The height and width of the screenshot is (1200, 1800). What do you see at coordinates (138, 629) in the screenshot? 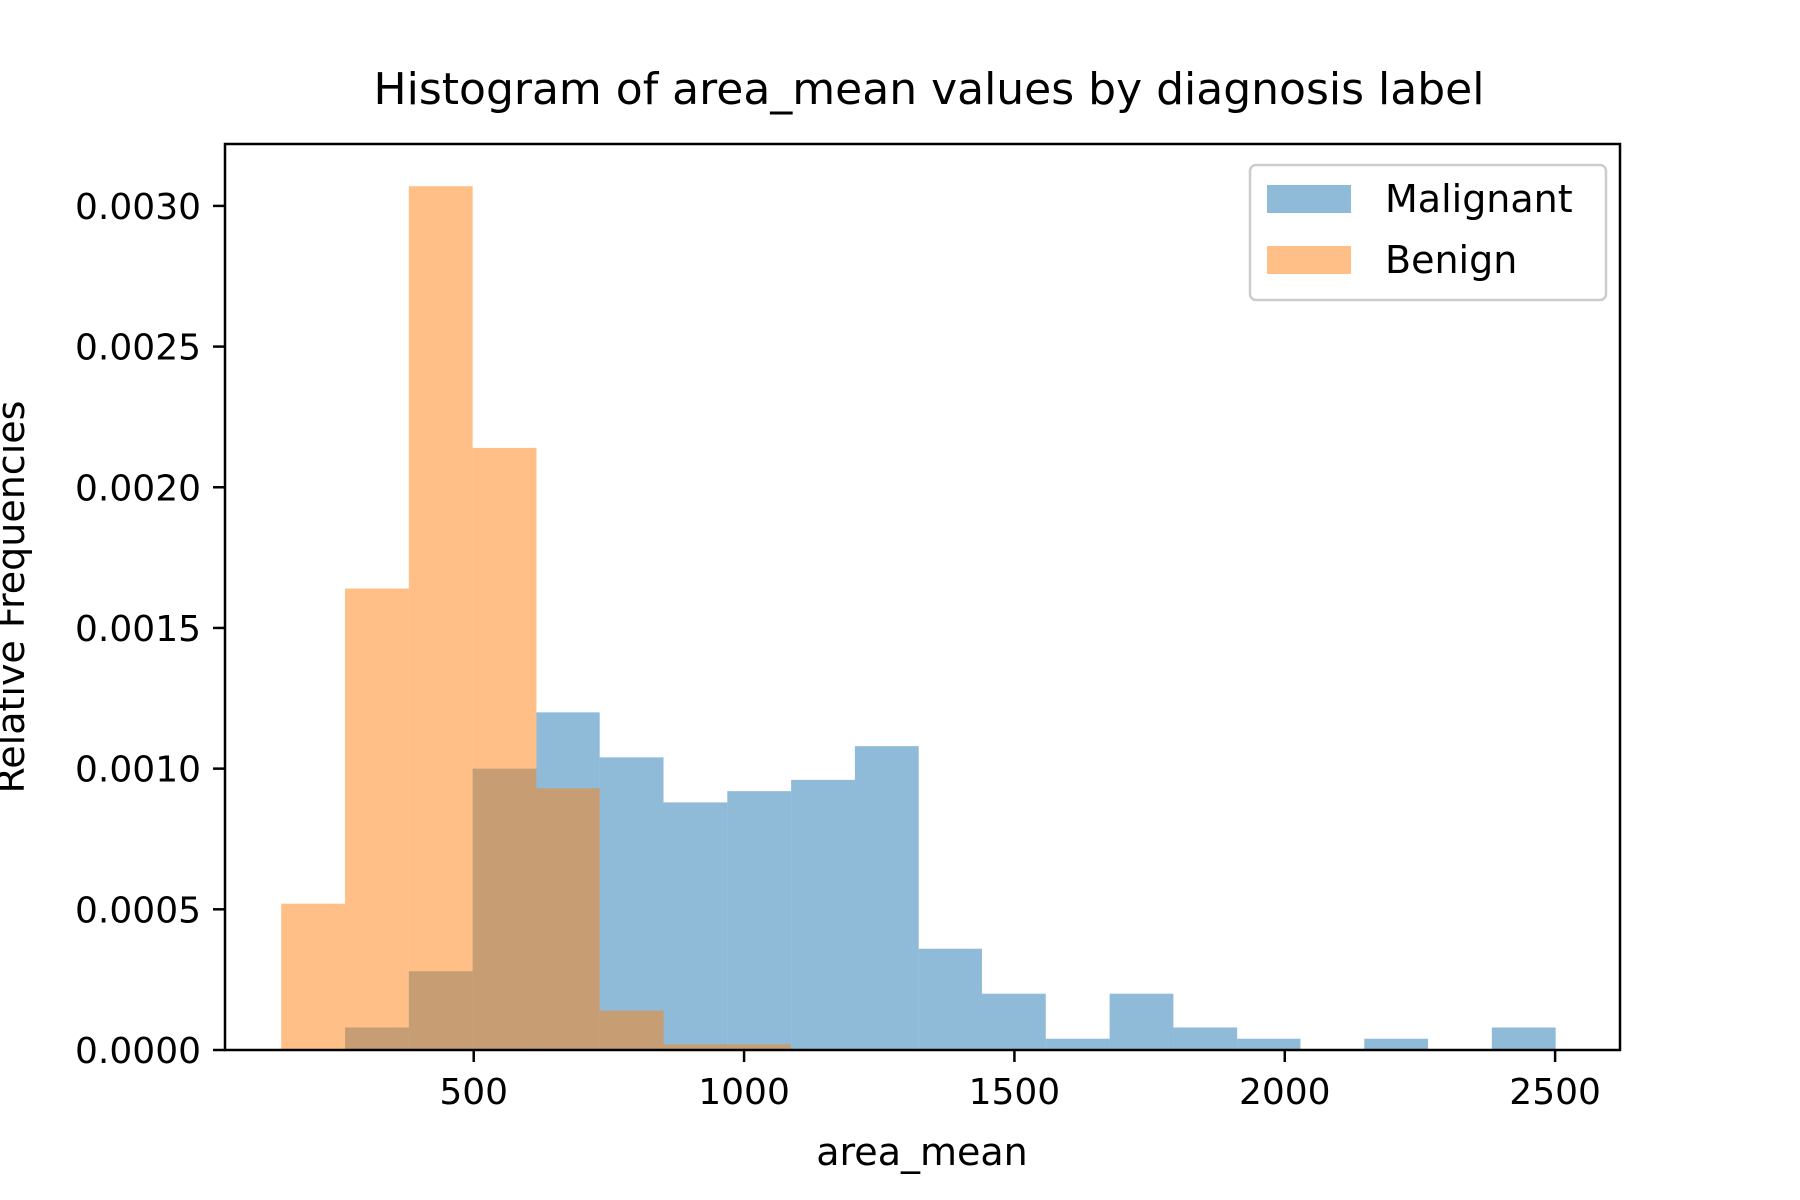
I see `y-tick-label: 0.0015` at bounding box center [138, 629].